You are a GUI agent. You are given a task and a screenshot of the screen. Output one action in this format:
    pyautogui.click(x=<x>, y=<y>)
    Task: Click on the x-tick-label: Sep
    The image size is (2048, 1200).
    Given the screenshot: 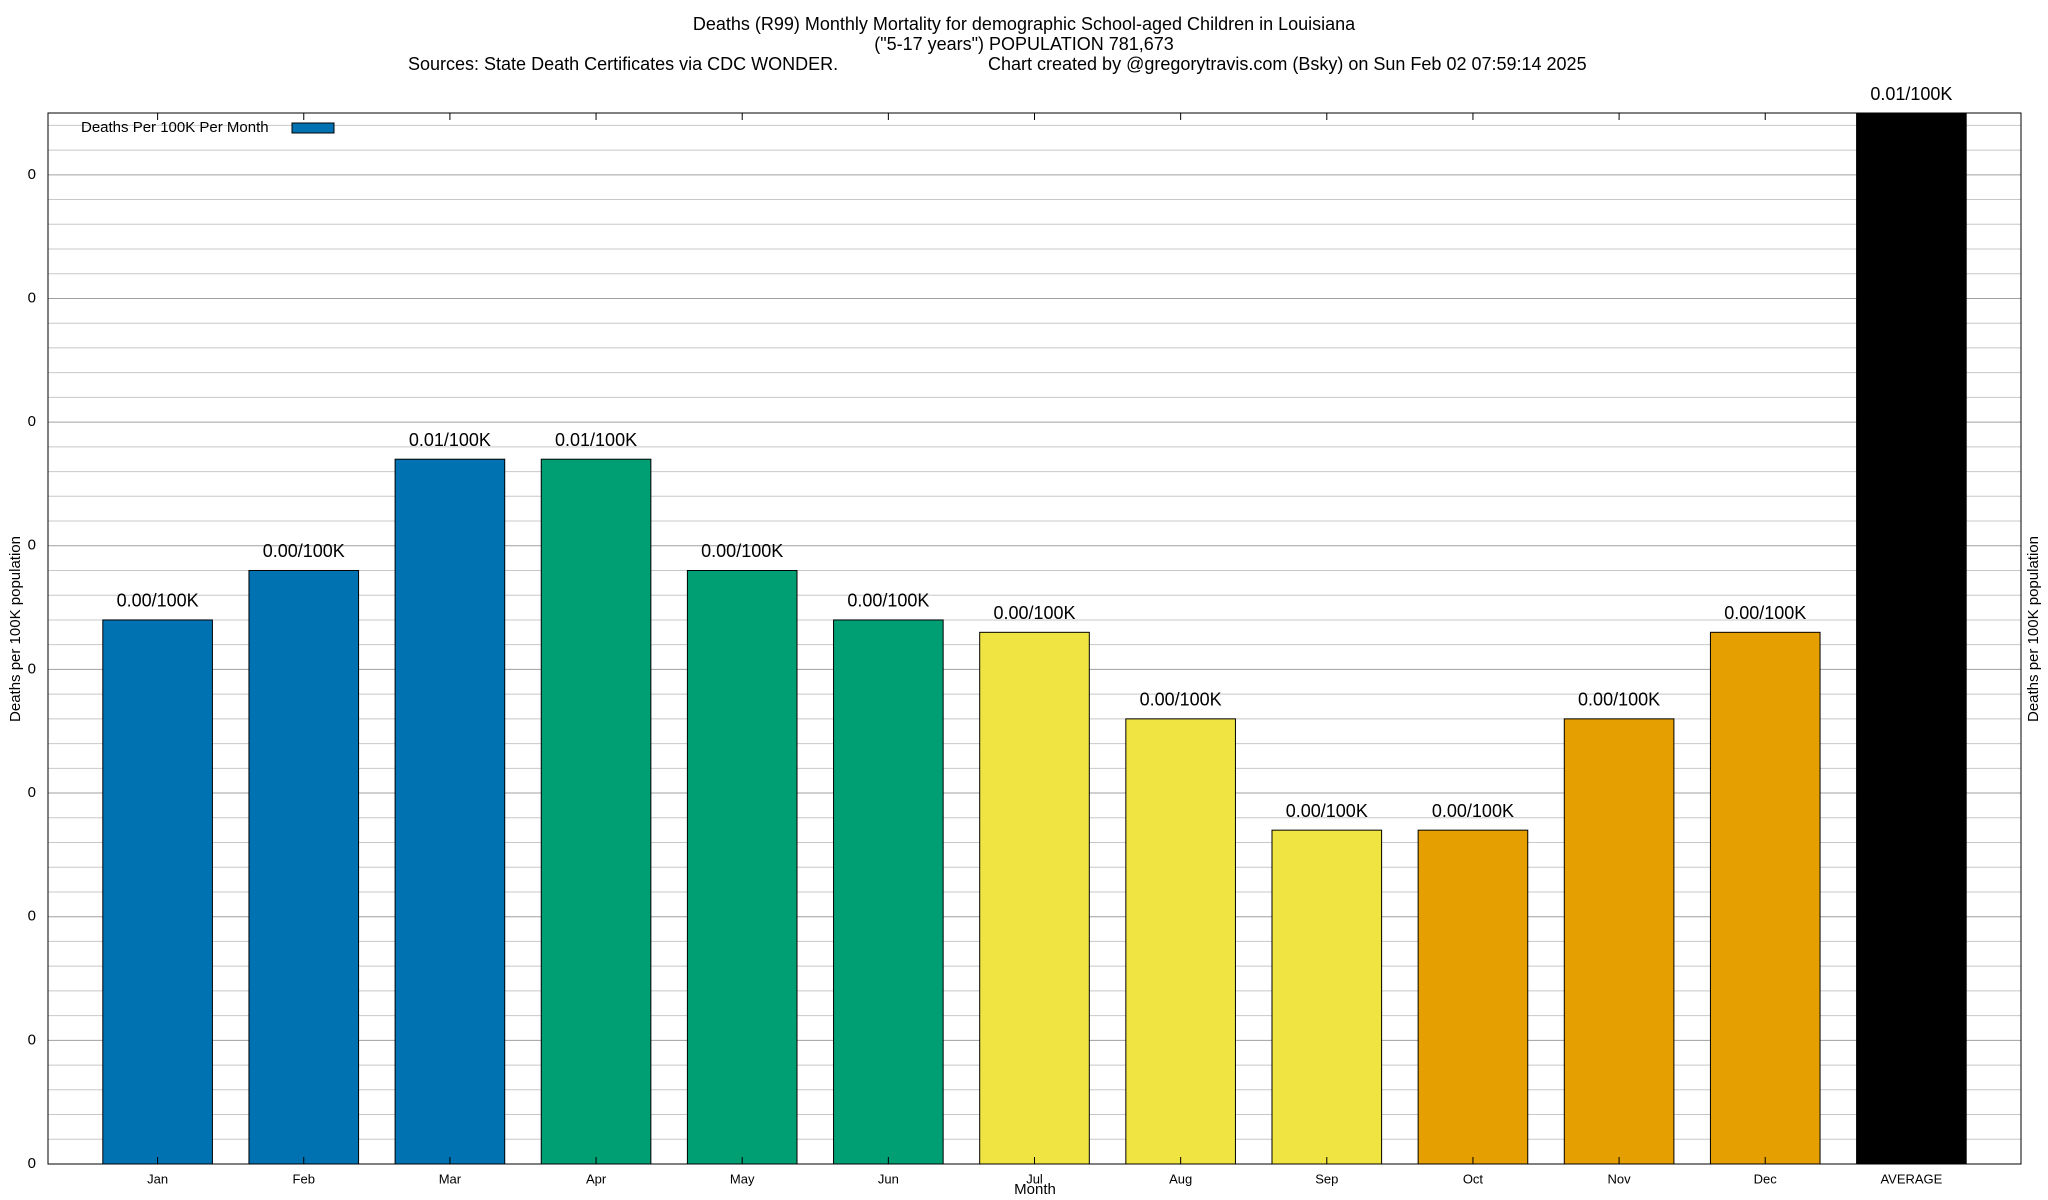 What is the action you would take?
    pyautogui.click(x=1326, y=1178)
    